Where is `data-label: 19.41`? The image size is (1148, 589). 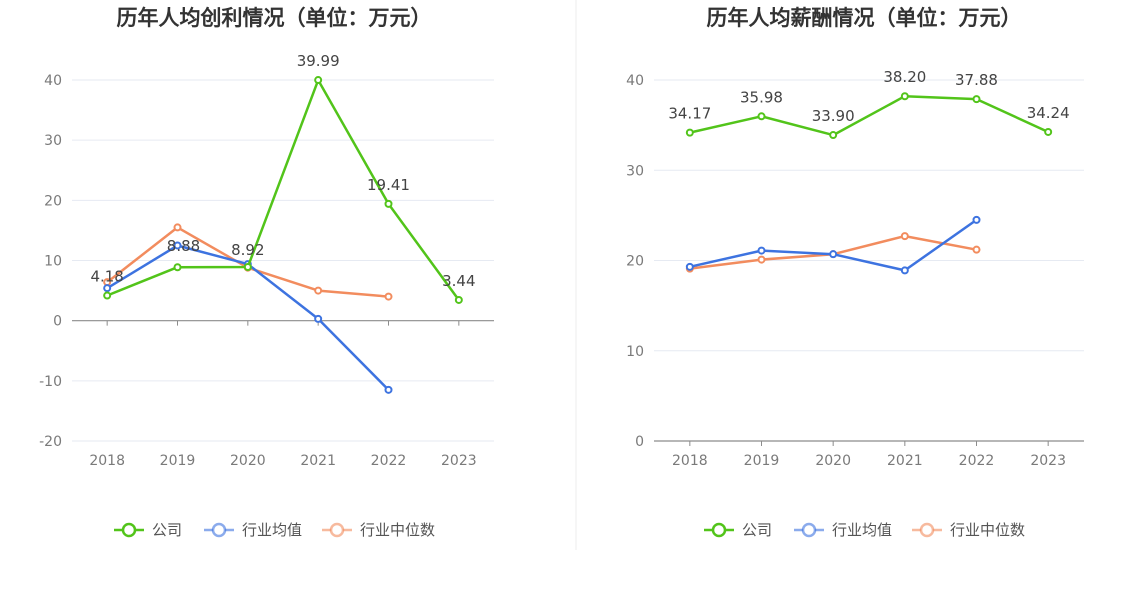
data-label: 19.41 is located at coordinates (388, 185).